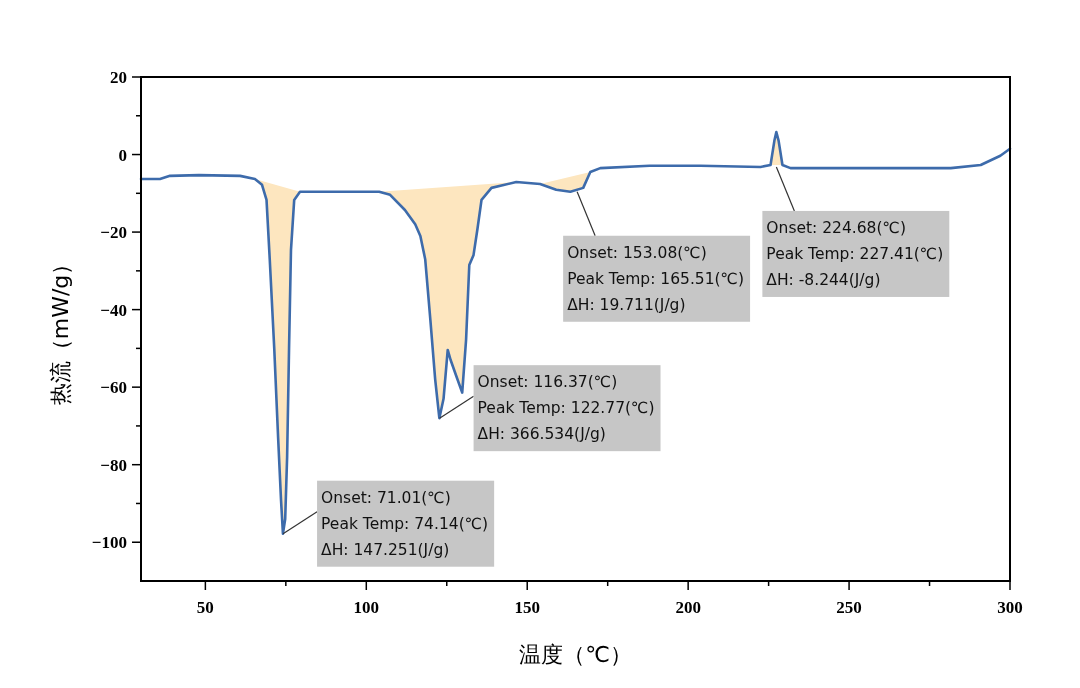 The height and width of the screenshot is (688, 1080). Describe the element at coordinates (566, 408) in the screenshot. I see `annotation: Onset: 116.37(℃) Peak Temp: 122.77(℃) ΔH: 366.534(J/g)` at that location.